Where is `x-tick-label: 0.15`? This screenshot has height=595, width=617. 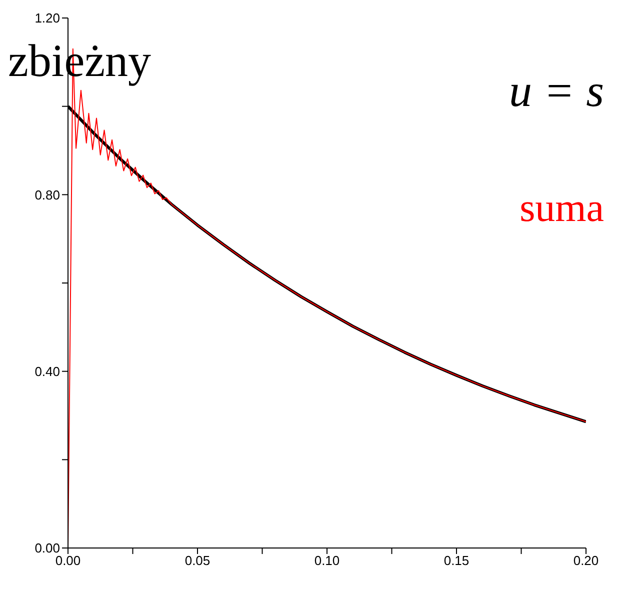 x-tick-label: 0.15 is located at coordinates (457, 560).